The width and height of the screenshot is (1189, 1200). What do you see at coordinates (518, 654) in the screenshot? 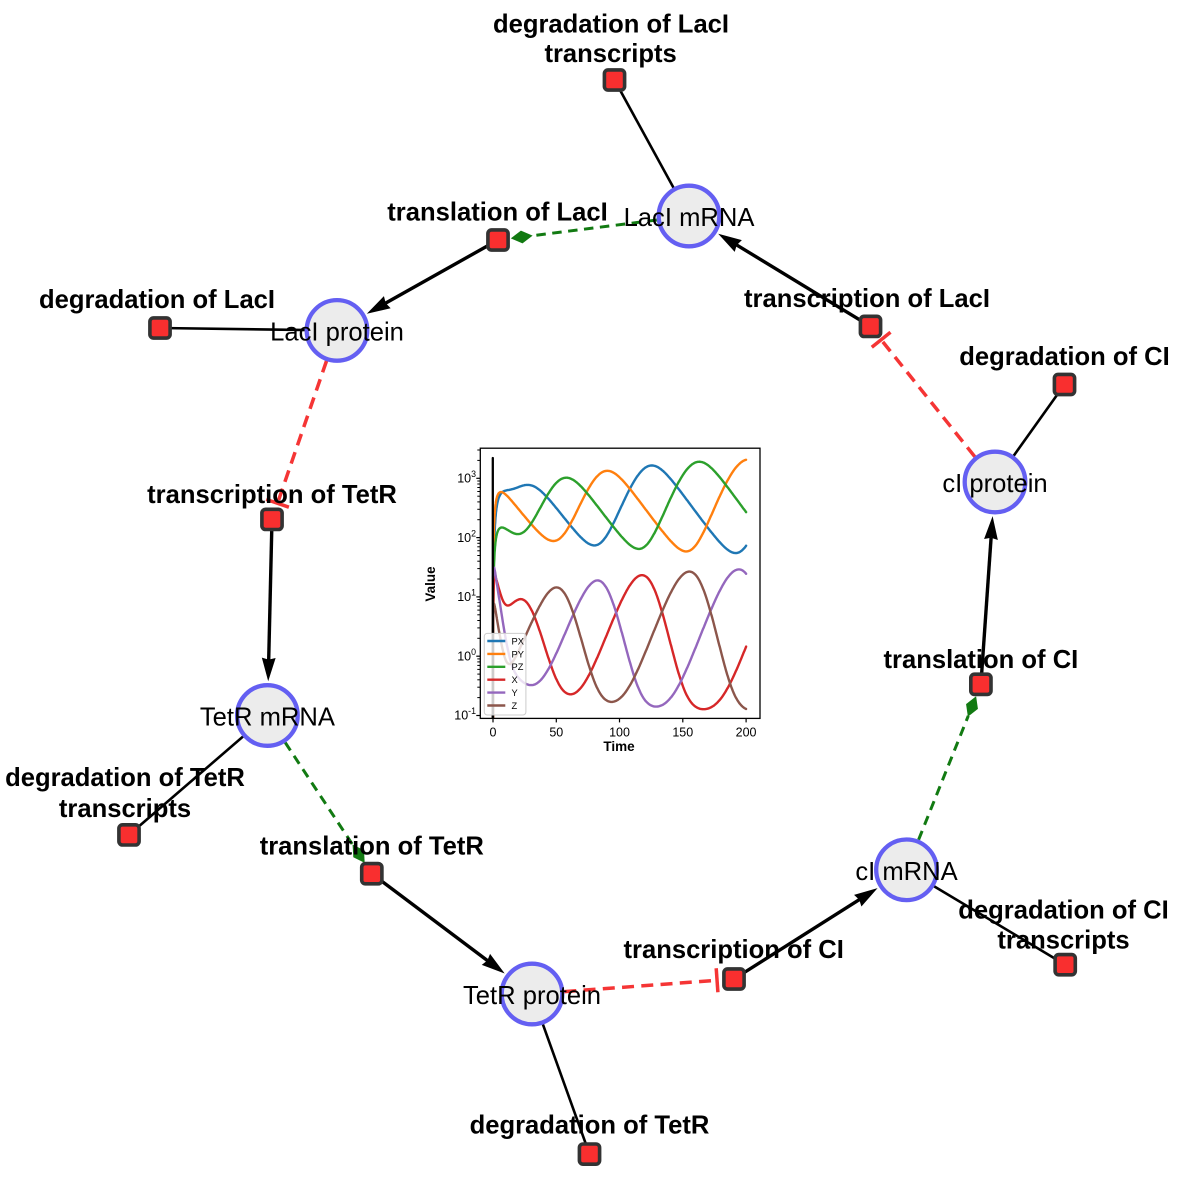
I see `svg-text: PY` at bounding box center [518, 654].